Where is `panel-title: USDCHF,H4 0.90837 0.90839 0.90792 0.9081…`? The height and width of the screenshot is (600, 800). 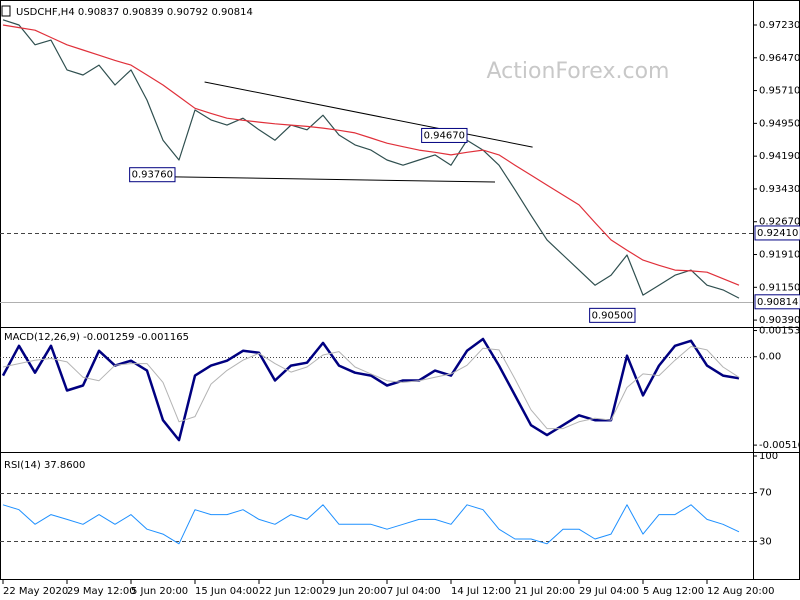 panel-title: USDCHF,H4 0.90837 0.90839 0.90792 0.9081… is located at coordinates (134, 12).